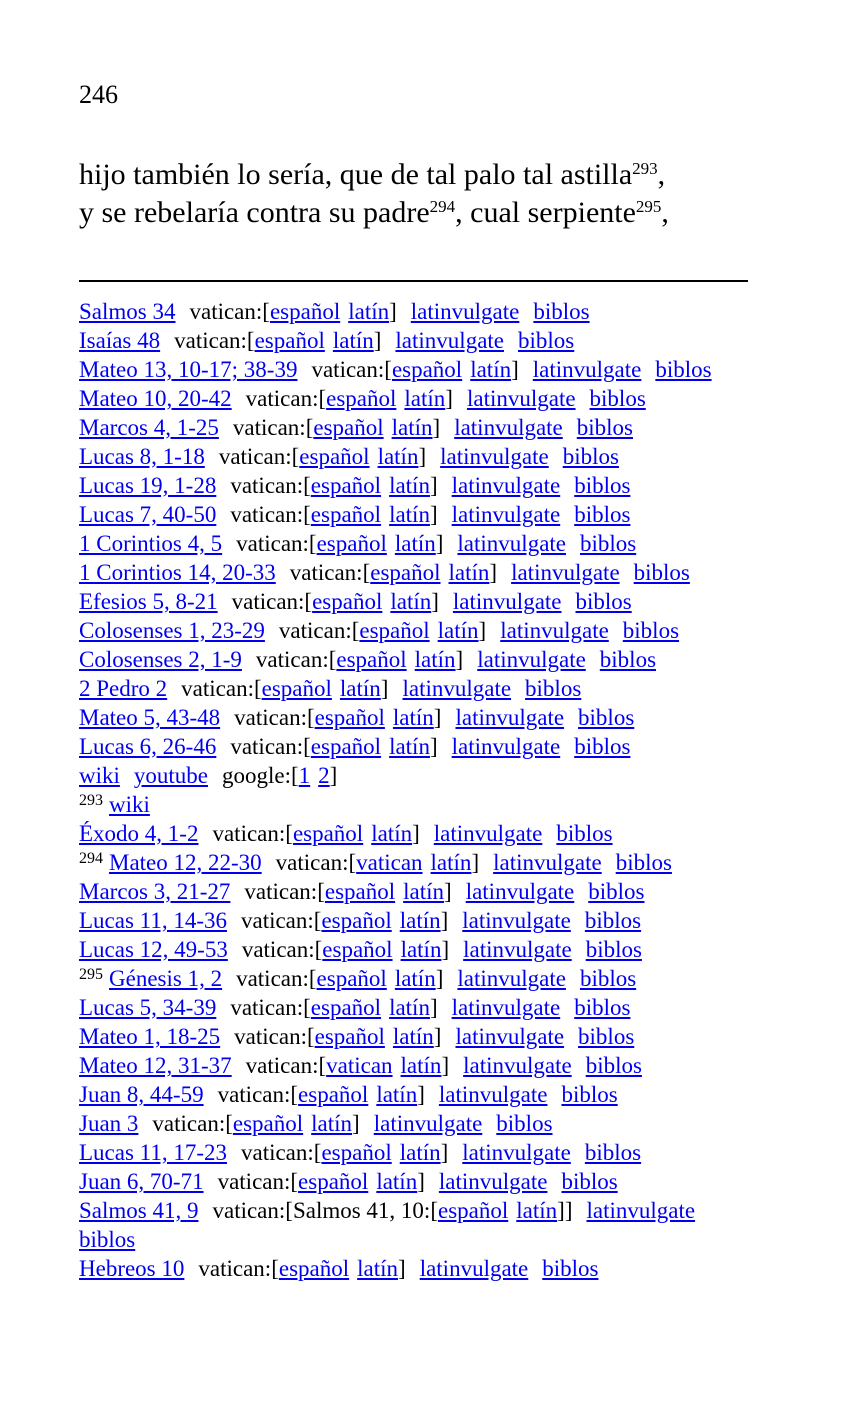 This screenshot has width=866, height=1417. Describe the element at coordinates (148, 514) in the screenshot. I see `scripture-reference-link: Lucas 7, 40-50` at that location.